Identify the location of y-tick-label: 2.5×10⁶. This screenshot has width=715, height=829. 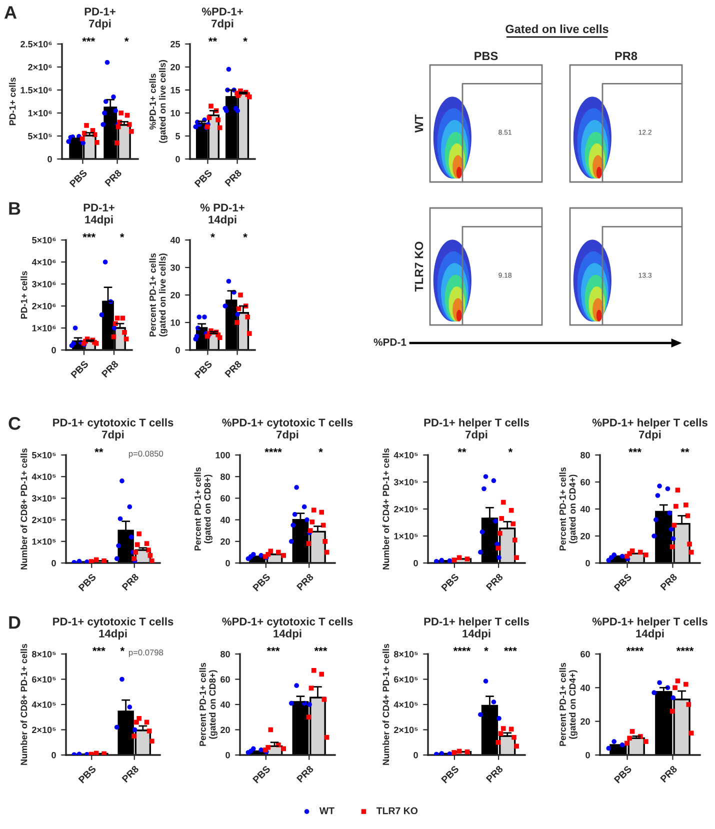
(36, 44).